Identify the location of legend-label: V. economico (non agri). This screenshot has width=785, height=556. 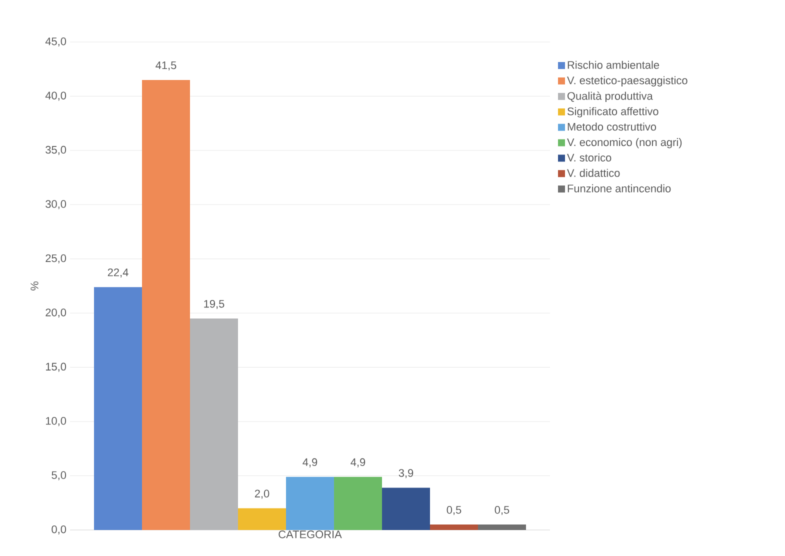
(624, 143).